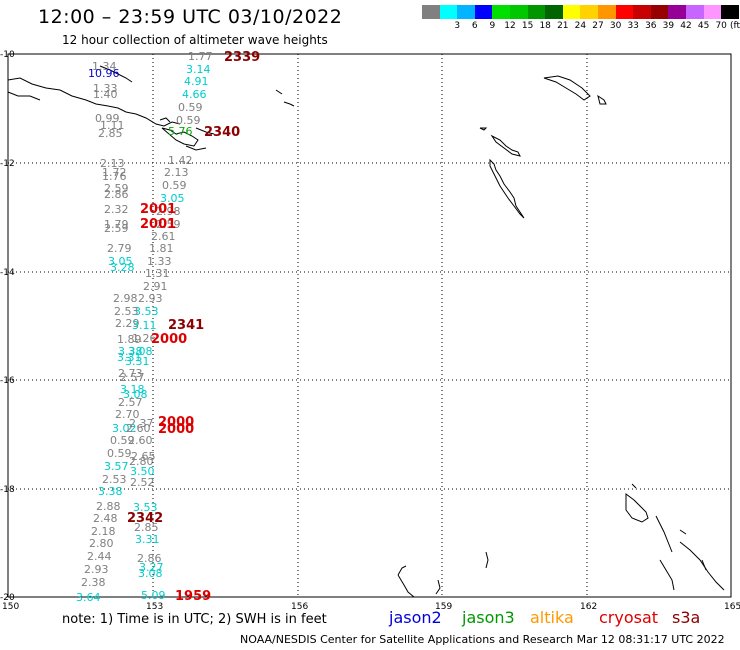  What do you see at coordinates (147, 539) in the screenshot?
I see `wave-height-label: 3.31` at bounding box center [147, 539].